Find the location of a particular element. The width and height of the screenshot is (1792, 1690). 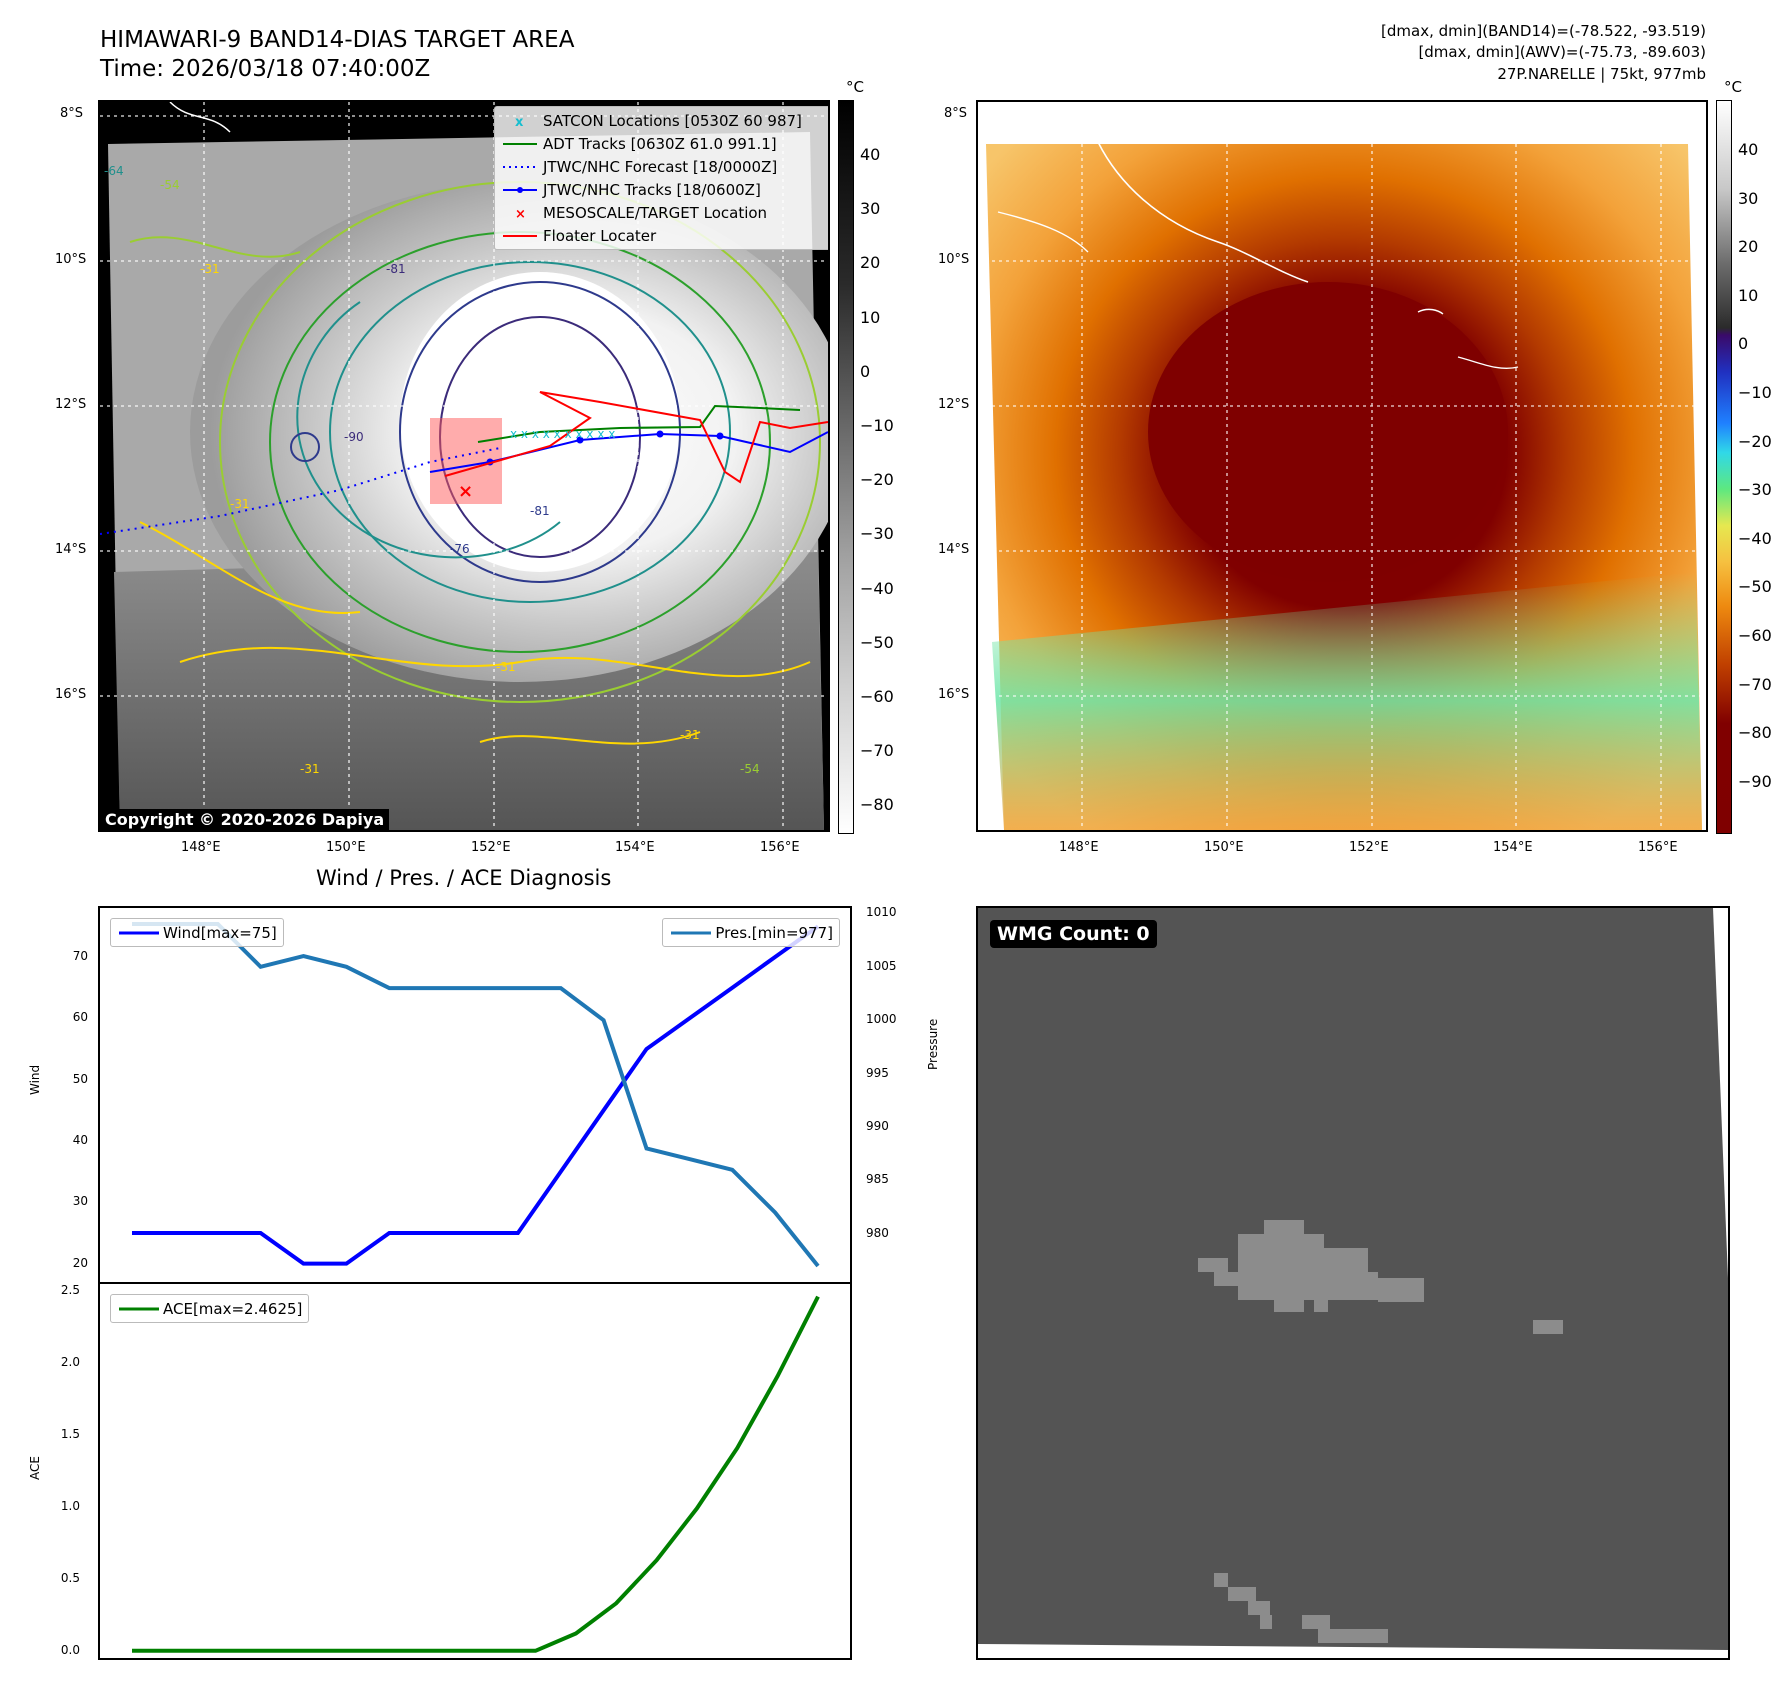

y-tick-label: 0.5 is located at coordinates (70, 1577).